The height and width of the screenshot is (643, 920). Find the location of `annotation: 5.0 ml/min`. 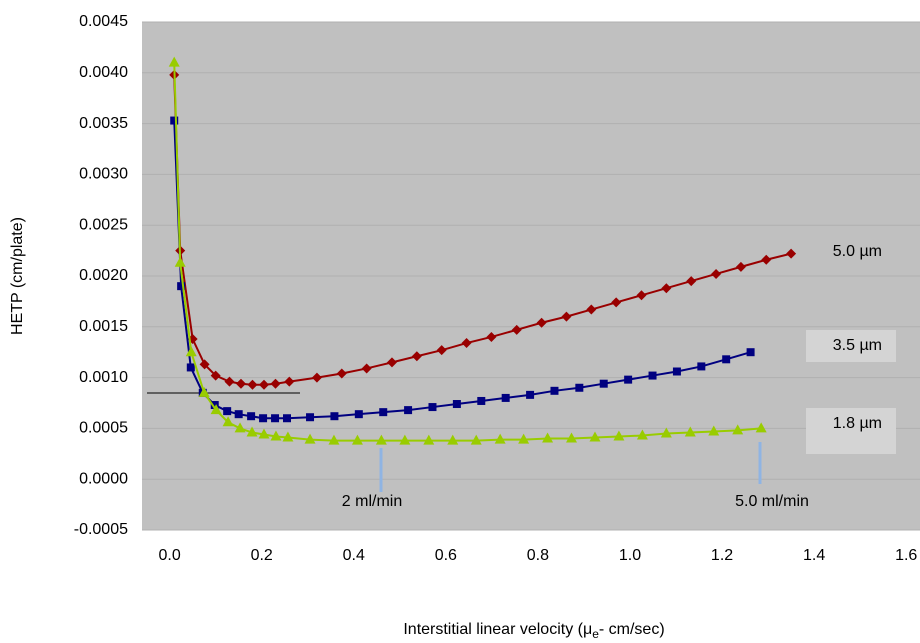

annotation: 5.0 ml/min is located at coordinates (772, 501).